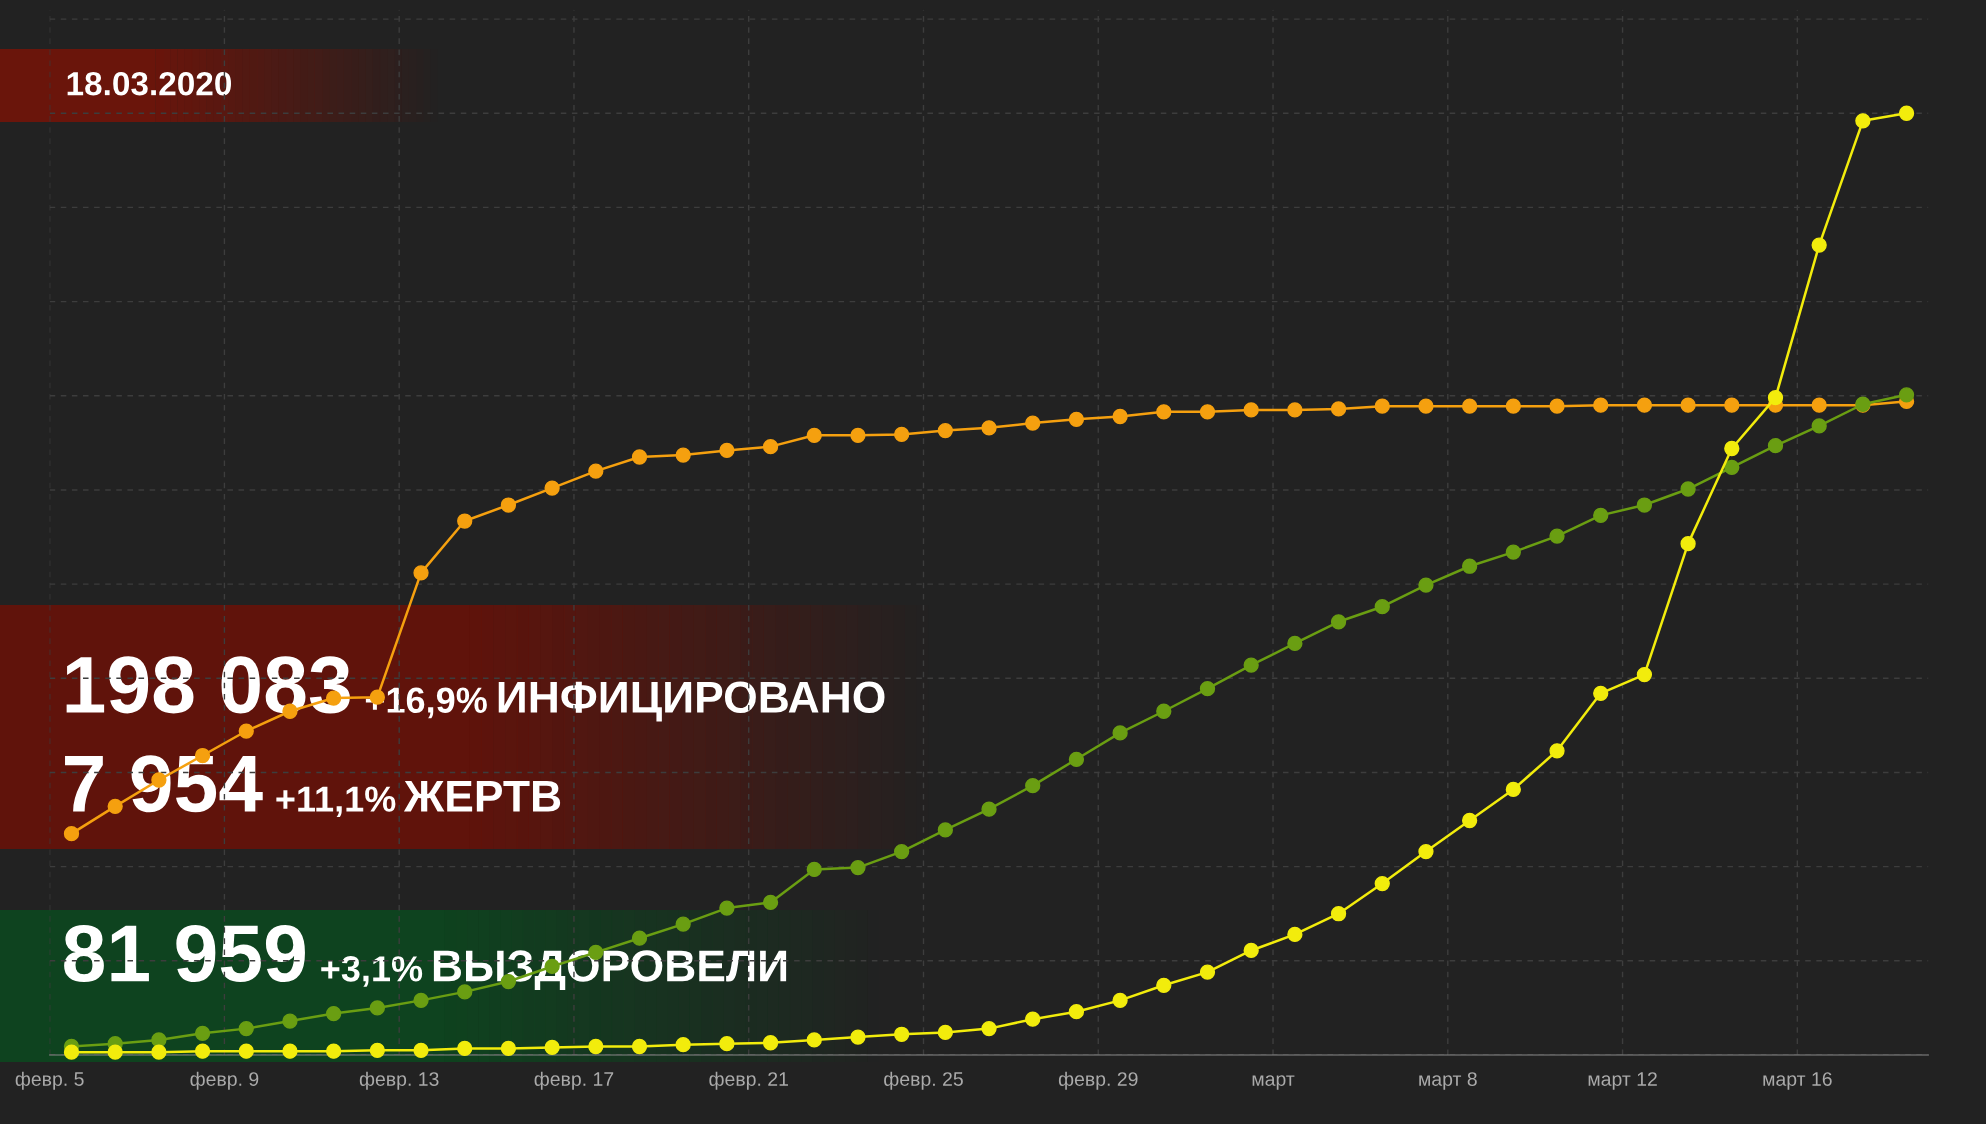 The width and height of the screenshot is (1986, 1124). I want to click on x-tick-label: март 8, so click(1448, 1081).